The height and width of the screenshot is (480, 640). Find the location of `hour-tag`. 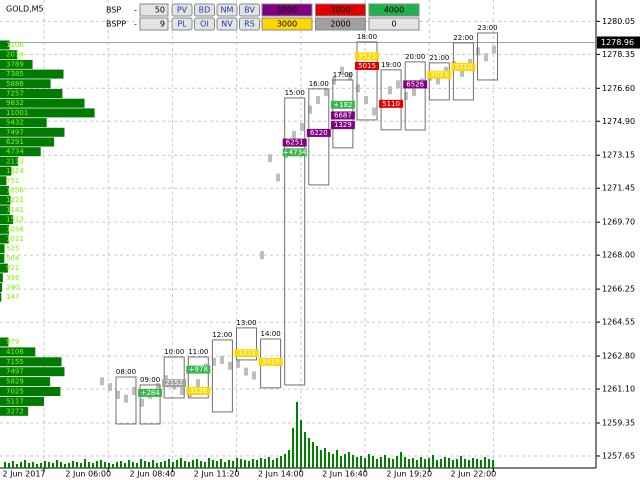

hour-tag is located at coordinates (342, 104).